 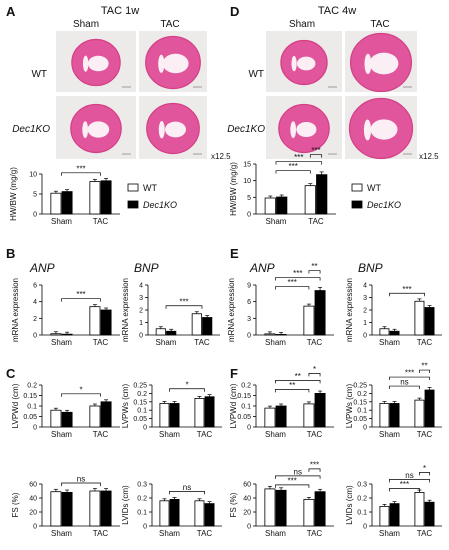 What do you see at coordinates (247, 499) in the screenshot?
I see `y-tick-label: 40` at bounding box center [247, 499].